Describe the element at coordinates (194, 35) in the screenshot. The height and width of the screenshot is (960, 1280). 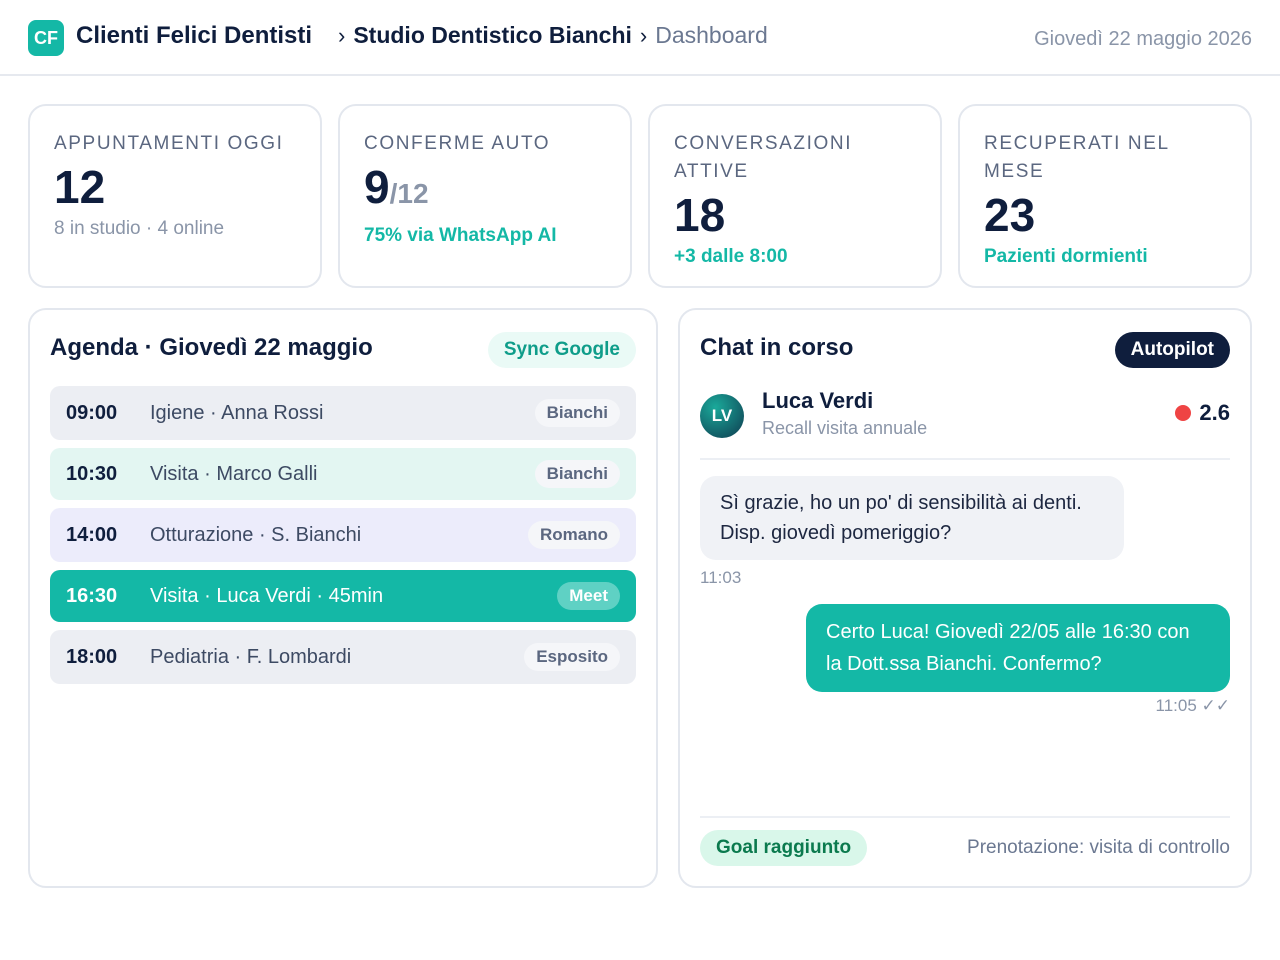
I see `brand-name: Clienti Felici Dentisti` at that location.